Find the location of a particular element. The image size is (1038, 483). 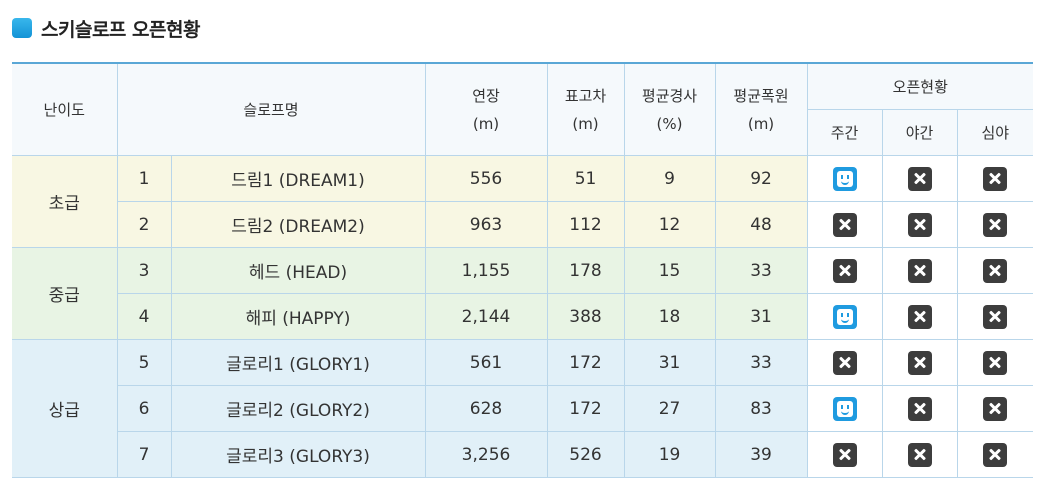

slope-avg-slope: 9 is located at coordinates (669, 178).